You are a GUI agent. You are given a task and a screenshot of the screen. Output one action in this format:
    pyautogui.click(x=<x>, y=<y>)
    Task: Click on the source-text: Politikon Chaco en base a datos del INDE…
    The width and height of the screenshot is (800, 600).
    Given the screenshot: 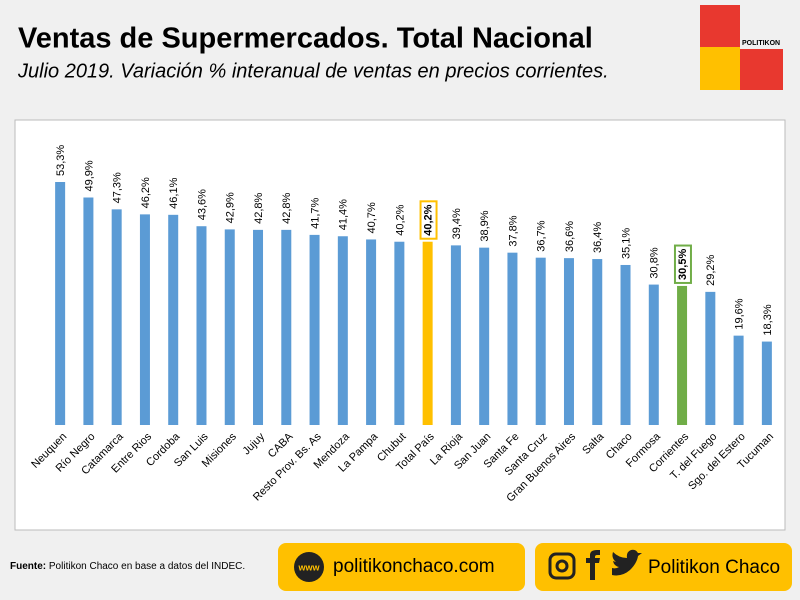 What is the action you would take?
    pyautogui.click(x=147, y=566)
    